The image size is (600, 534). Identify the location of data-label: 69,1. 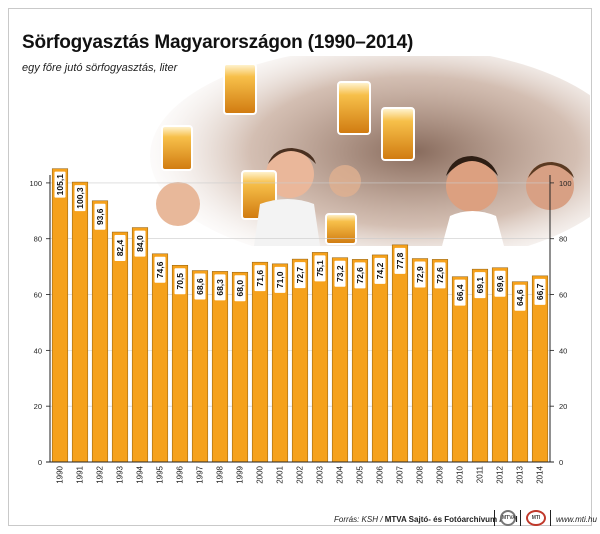
(480, 285).